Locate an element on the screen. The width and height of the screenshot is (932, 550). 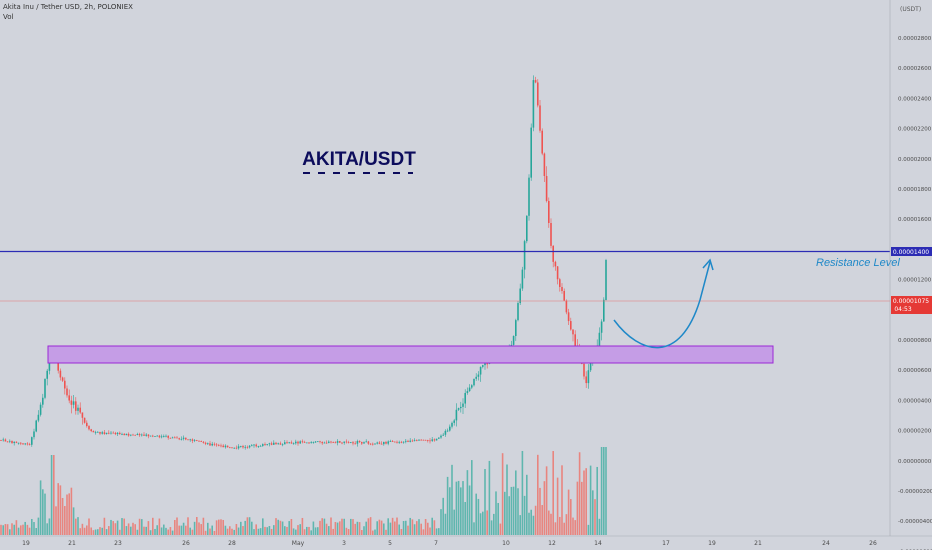
y-tick-label: 0.00000000 is located at coordinates (915, 462).